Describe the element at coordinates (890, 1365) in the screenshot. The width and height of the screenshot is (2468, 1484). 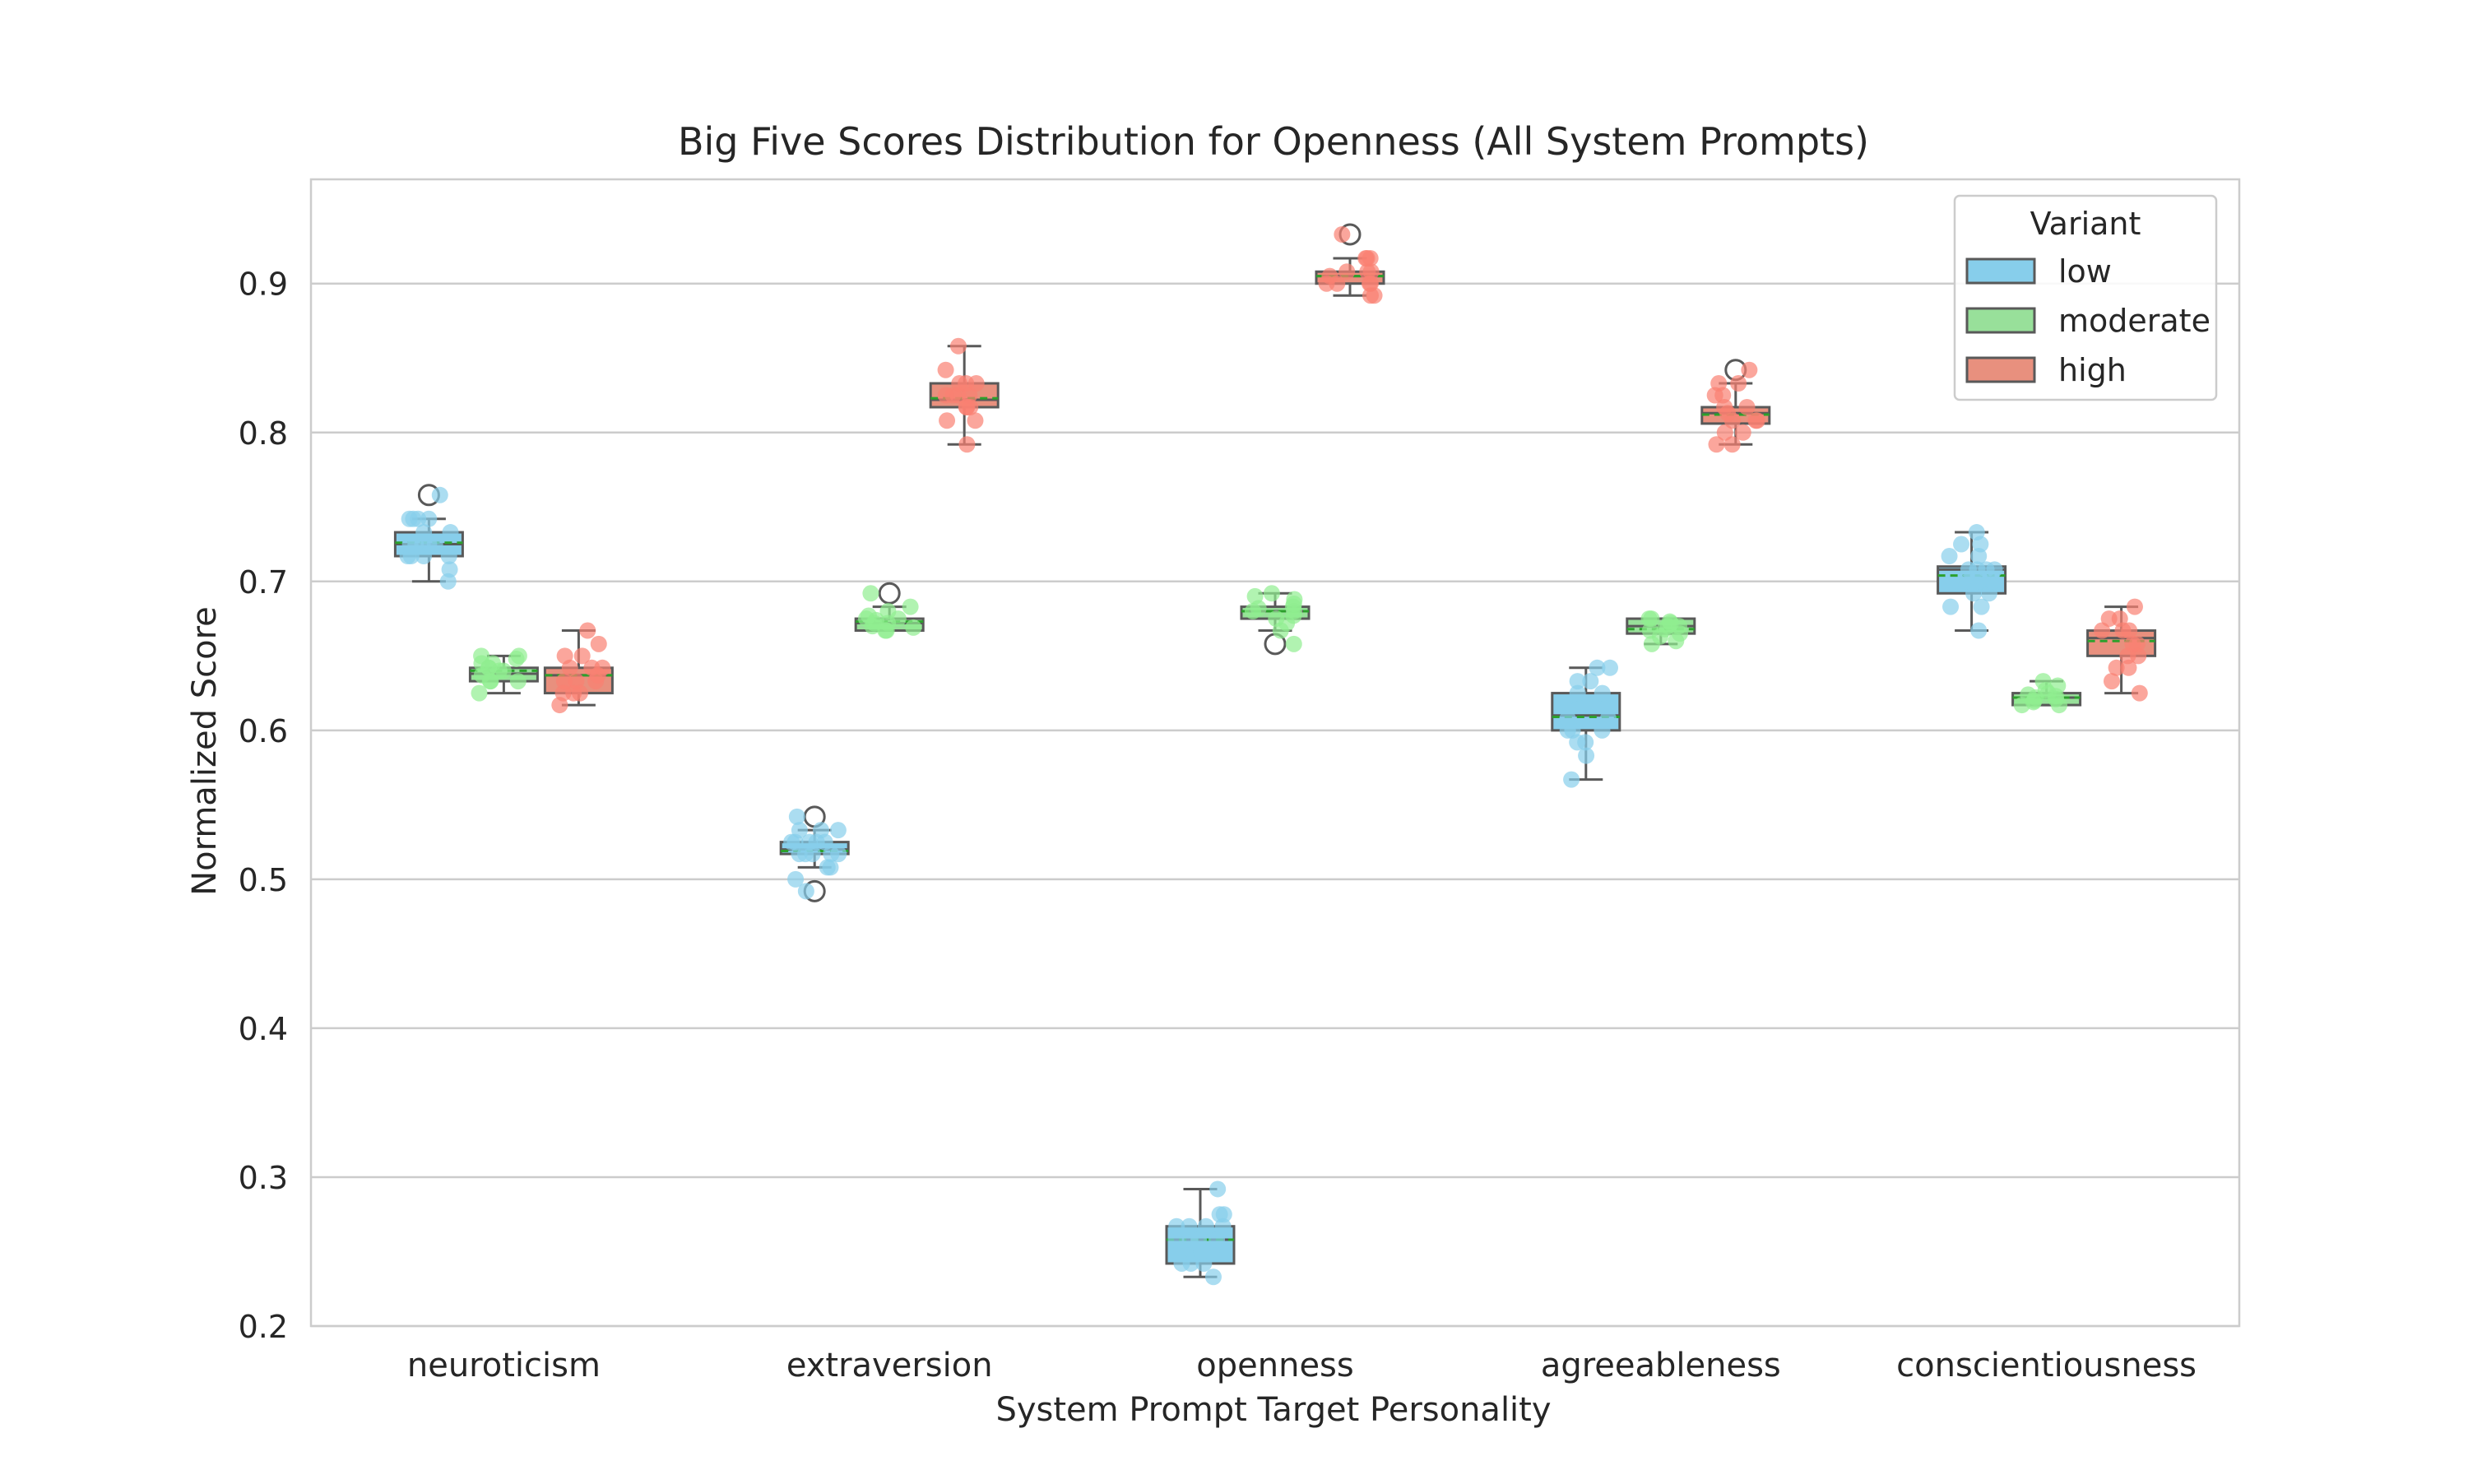
I see `x-tick-label-extraversion: extraversion` at that location.